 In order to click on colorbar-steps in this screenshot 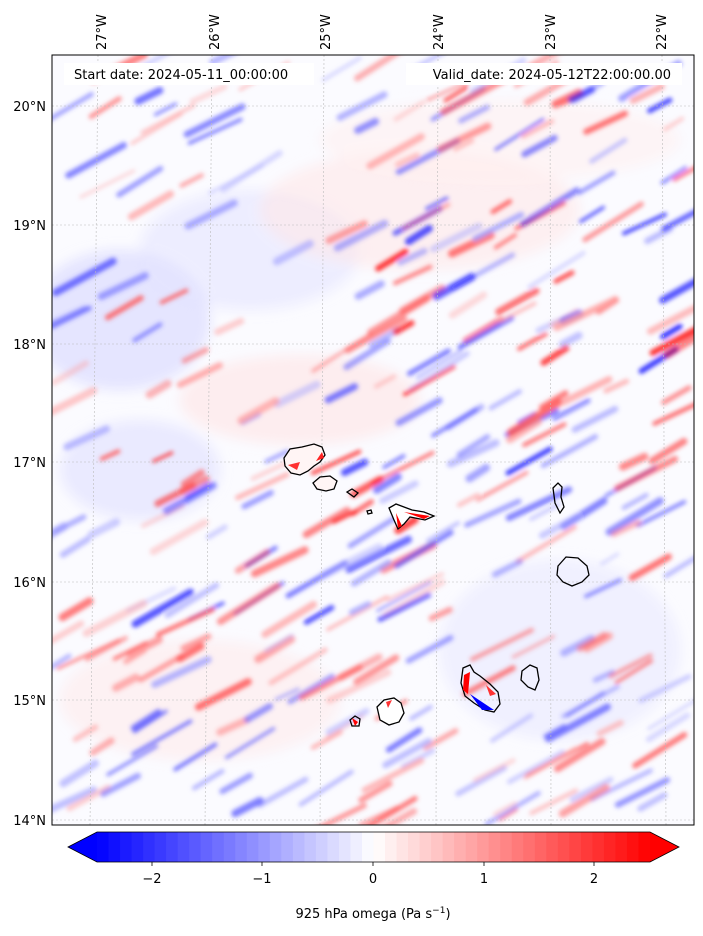, I will do `click(374, 847)`.